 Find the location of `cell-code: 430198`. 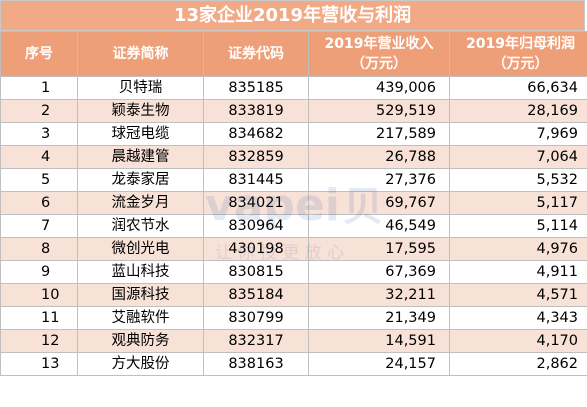

cell-code: 430198 is located at coordinates (256, 249).